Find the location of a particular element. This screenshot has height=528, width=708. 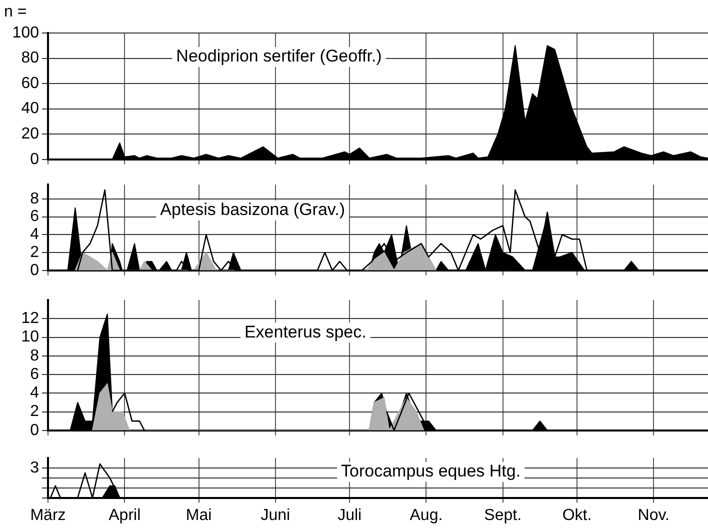

y-tick-label: 40 is located at coordinates (30, 109).